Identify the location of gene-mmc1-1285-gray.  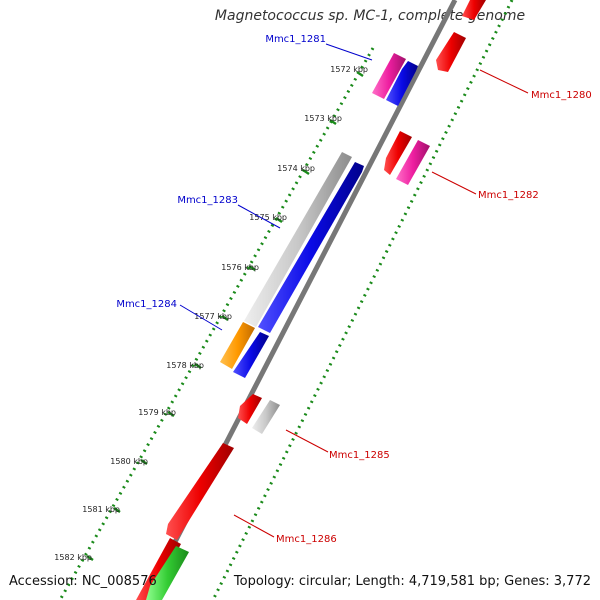
(266, 417).